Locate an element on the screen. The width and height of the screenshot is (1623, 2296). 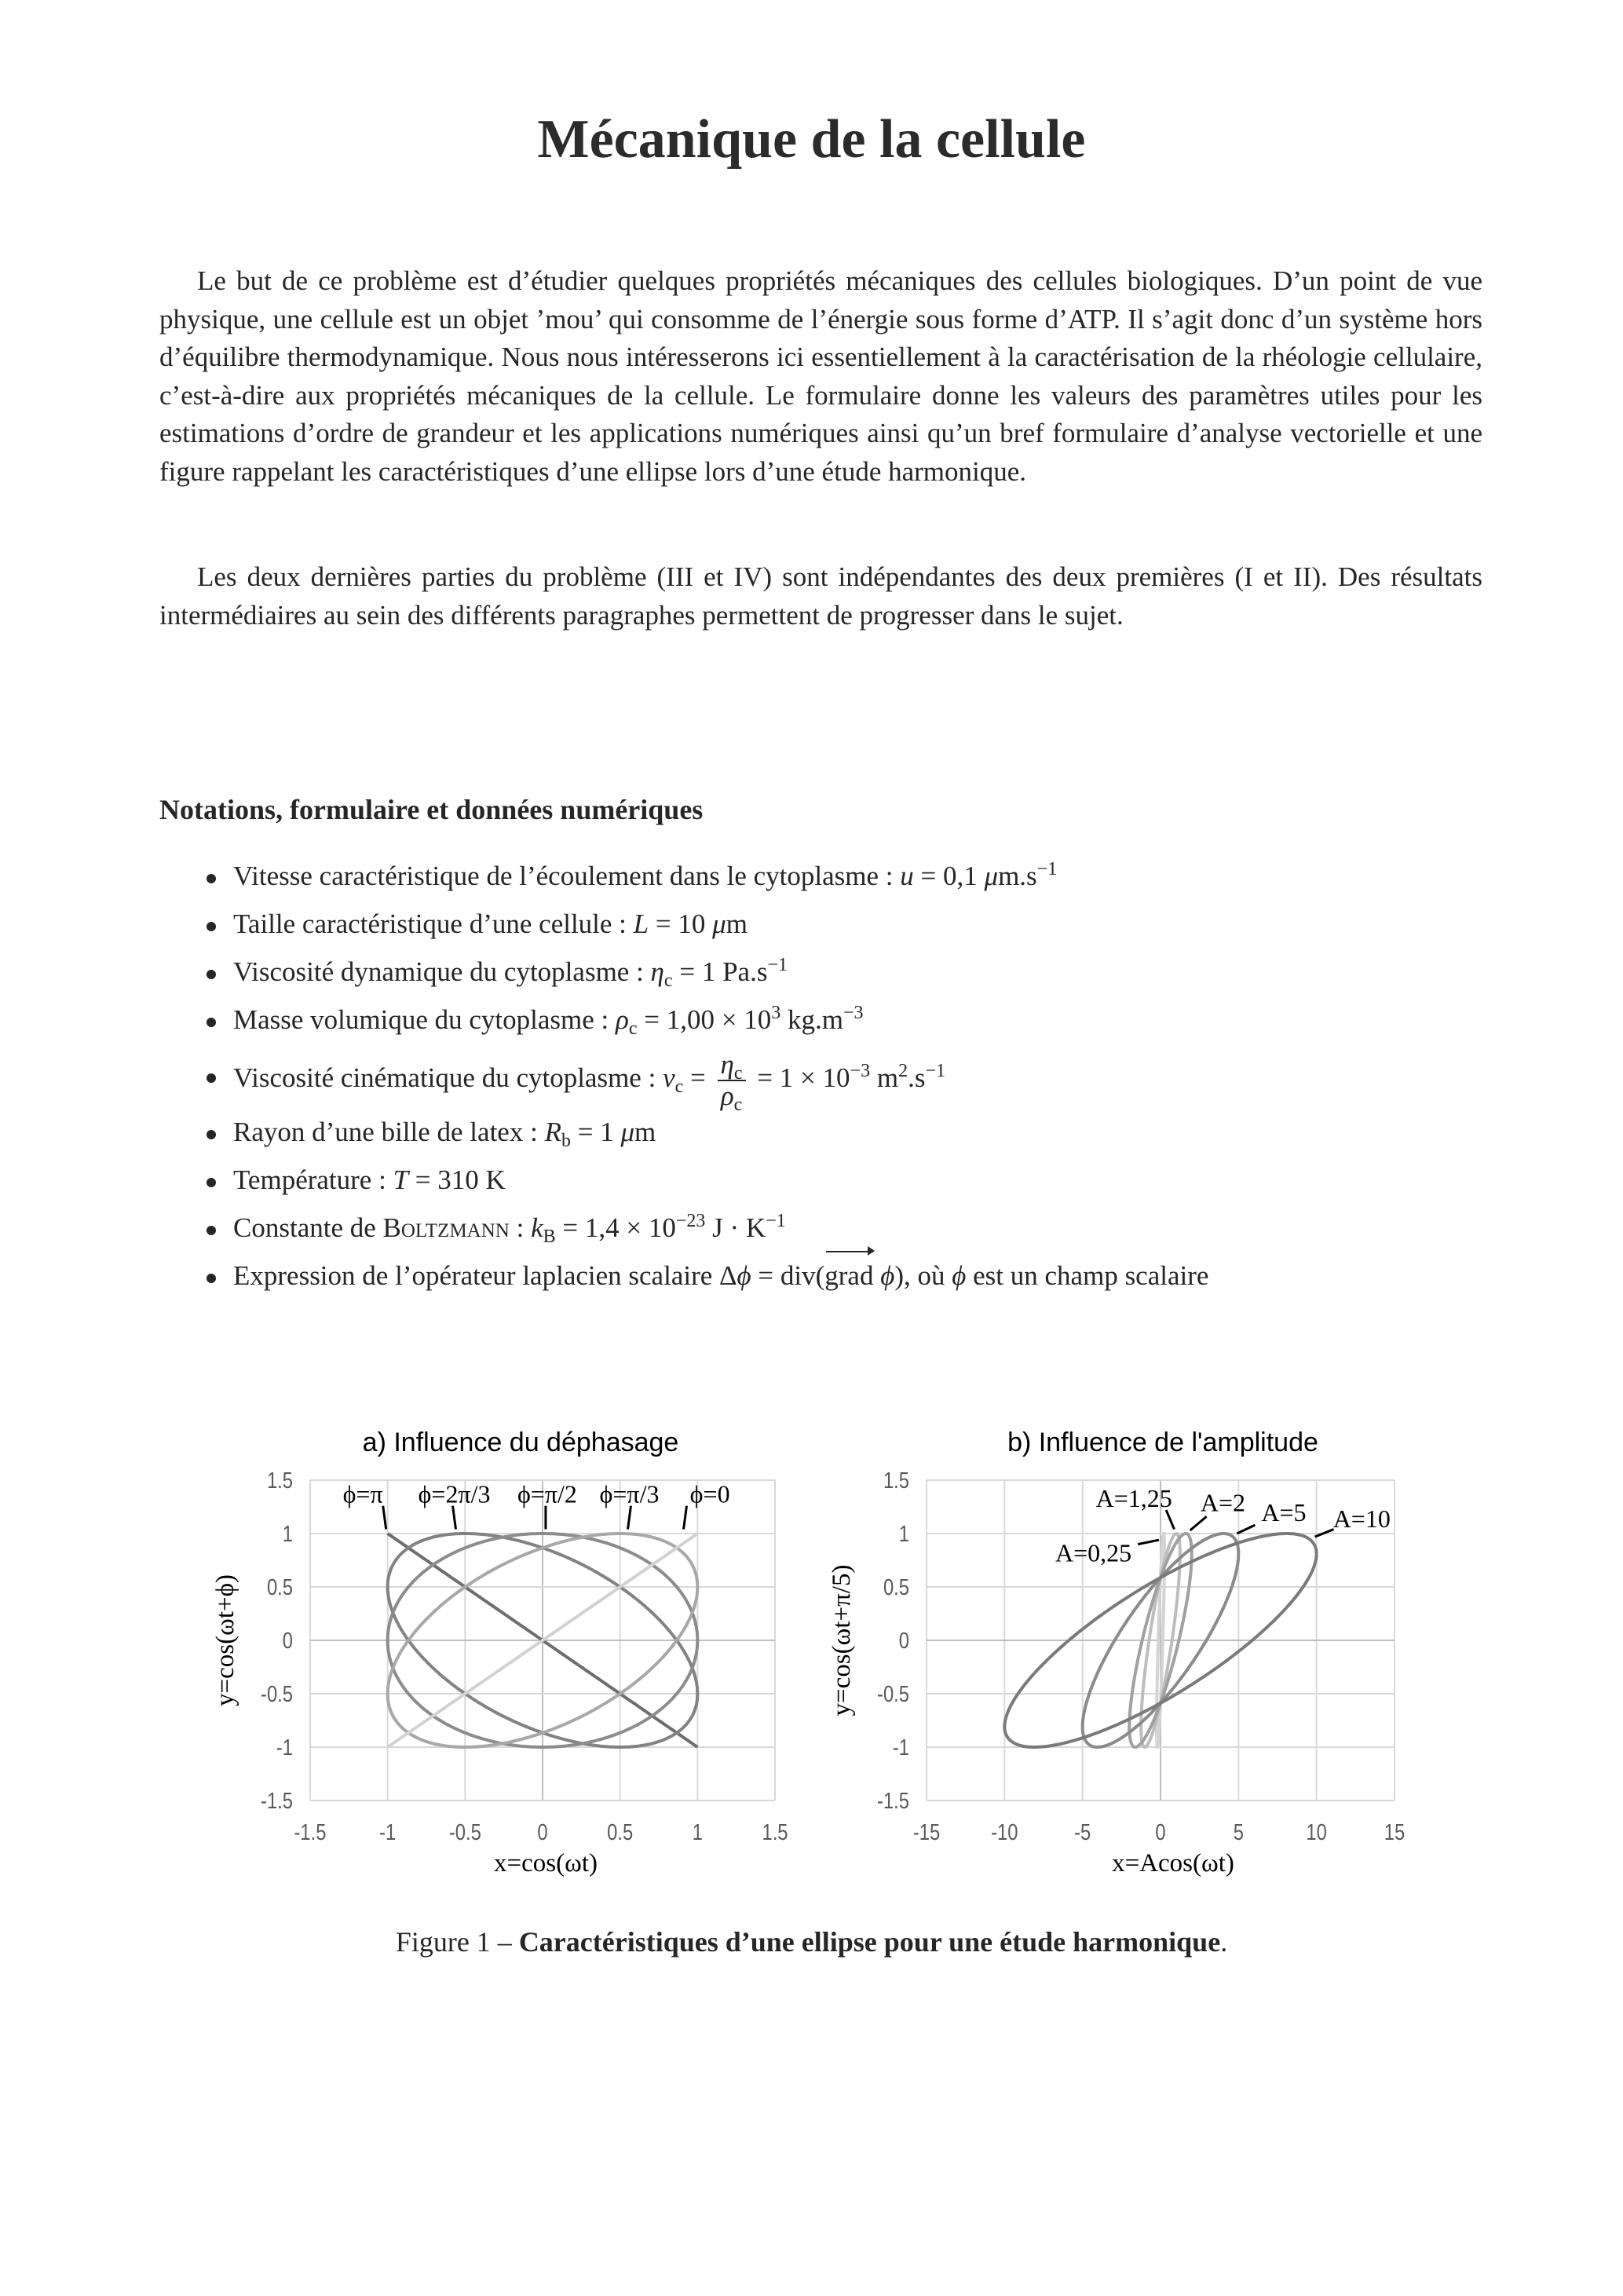
text-segment: kg.m is located at coordinates (811, 1020).